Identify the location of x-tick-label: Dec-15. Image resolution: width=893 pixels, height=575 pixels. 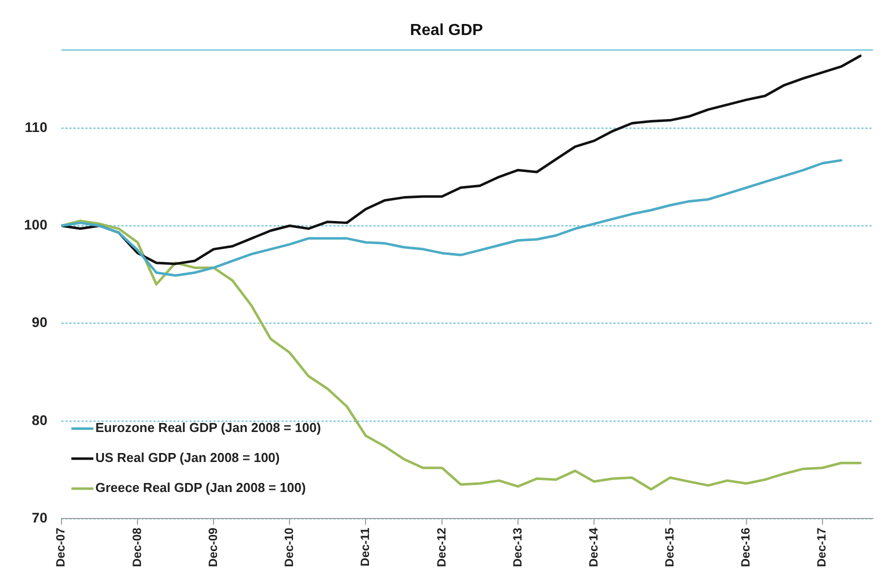
(669, 547).